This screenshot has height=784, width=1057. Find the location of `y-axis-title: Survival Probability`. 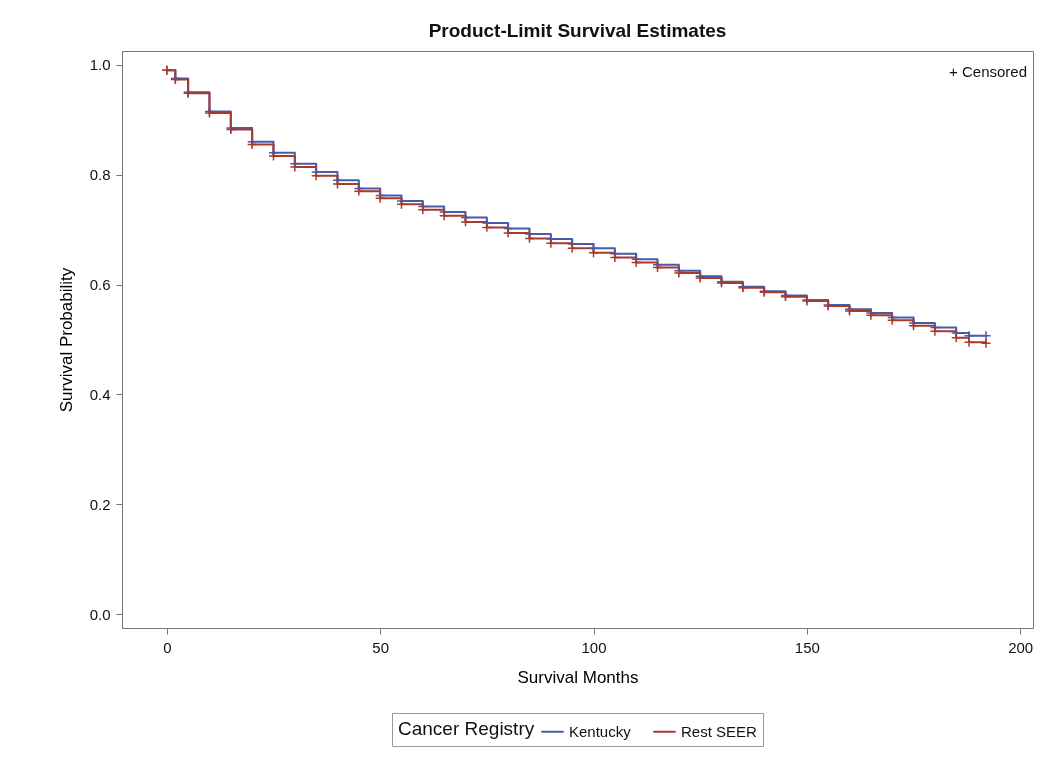

y-axis-title: Survival Probability is located at coordinates (66, 340).